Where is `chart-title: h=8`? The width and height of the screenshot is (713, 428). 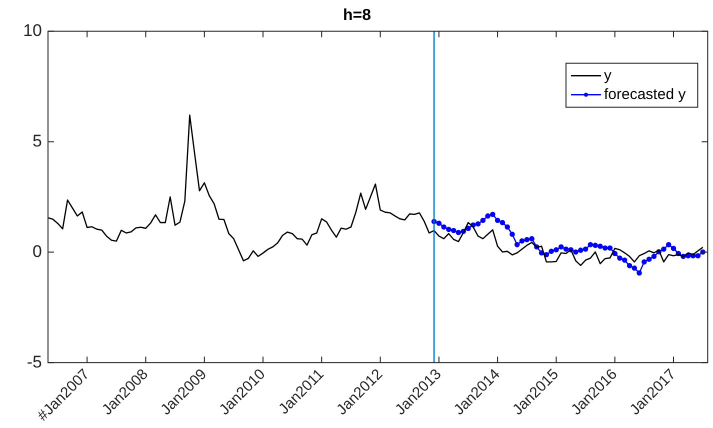
chart-title: h=8 is located at coordinates (357, 15).